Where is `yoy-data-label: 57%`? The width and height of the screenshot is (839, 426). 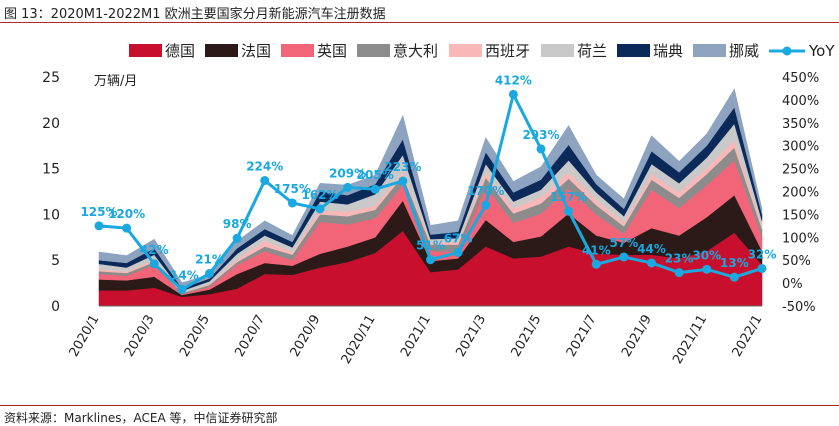 yoy-data-label: 57% is located at coordinates (624, 243).